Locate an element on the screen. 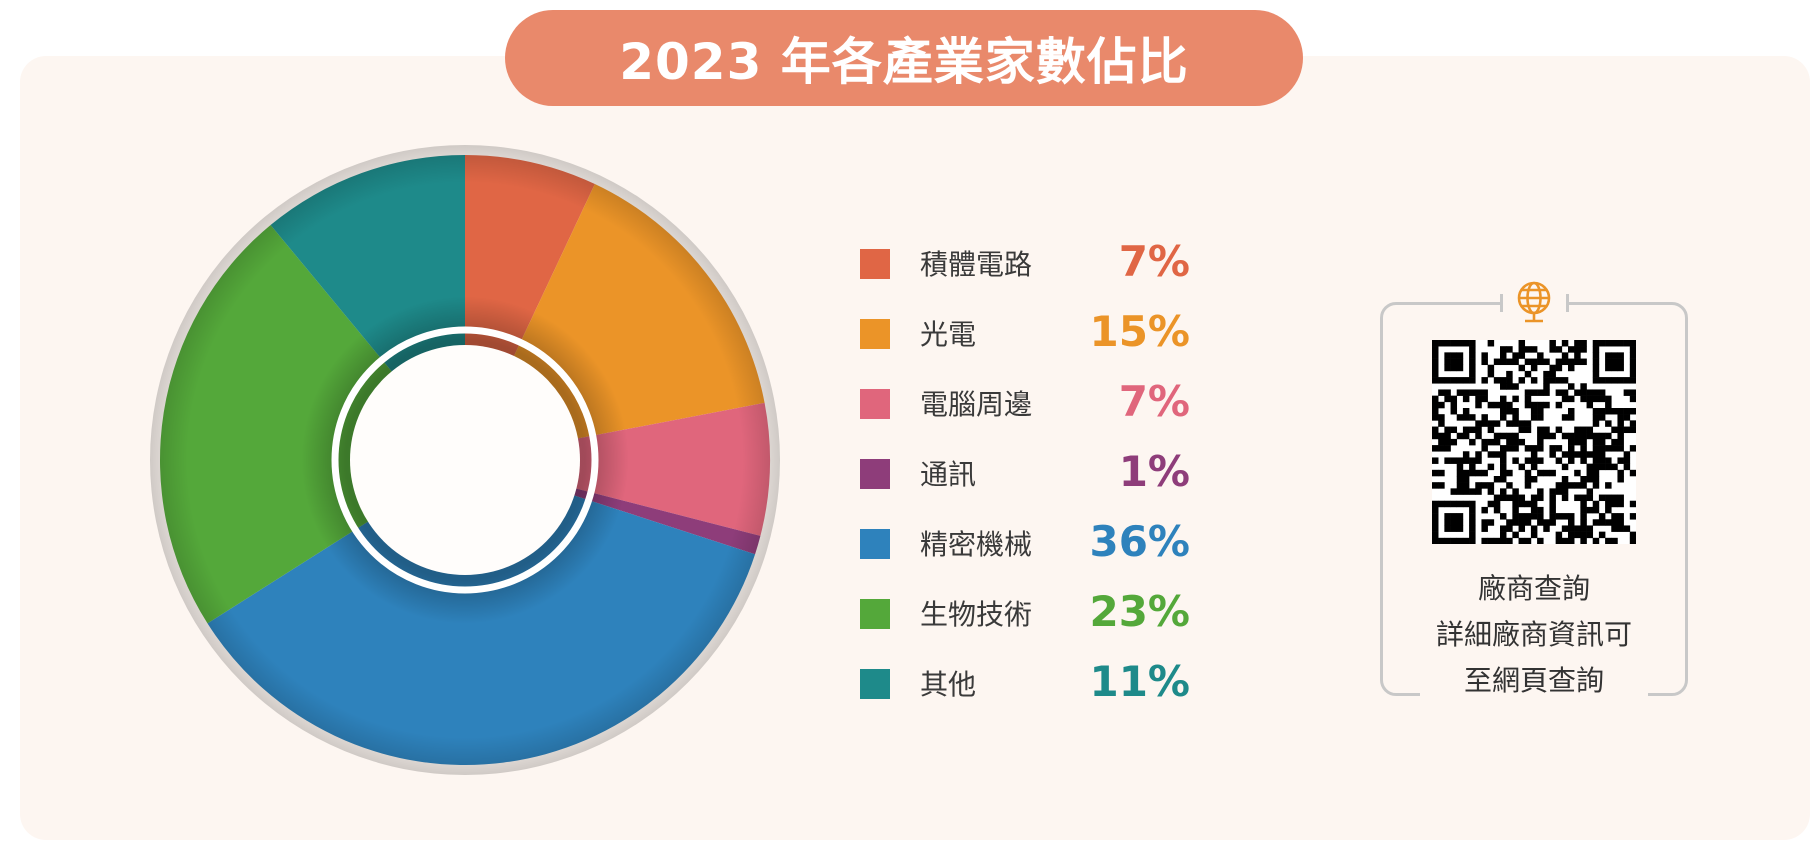 This screenshot has width=1818, height=852. legend-item: 積體電路 7% is located at coordinates (1025, 272).